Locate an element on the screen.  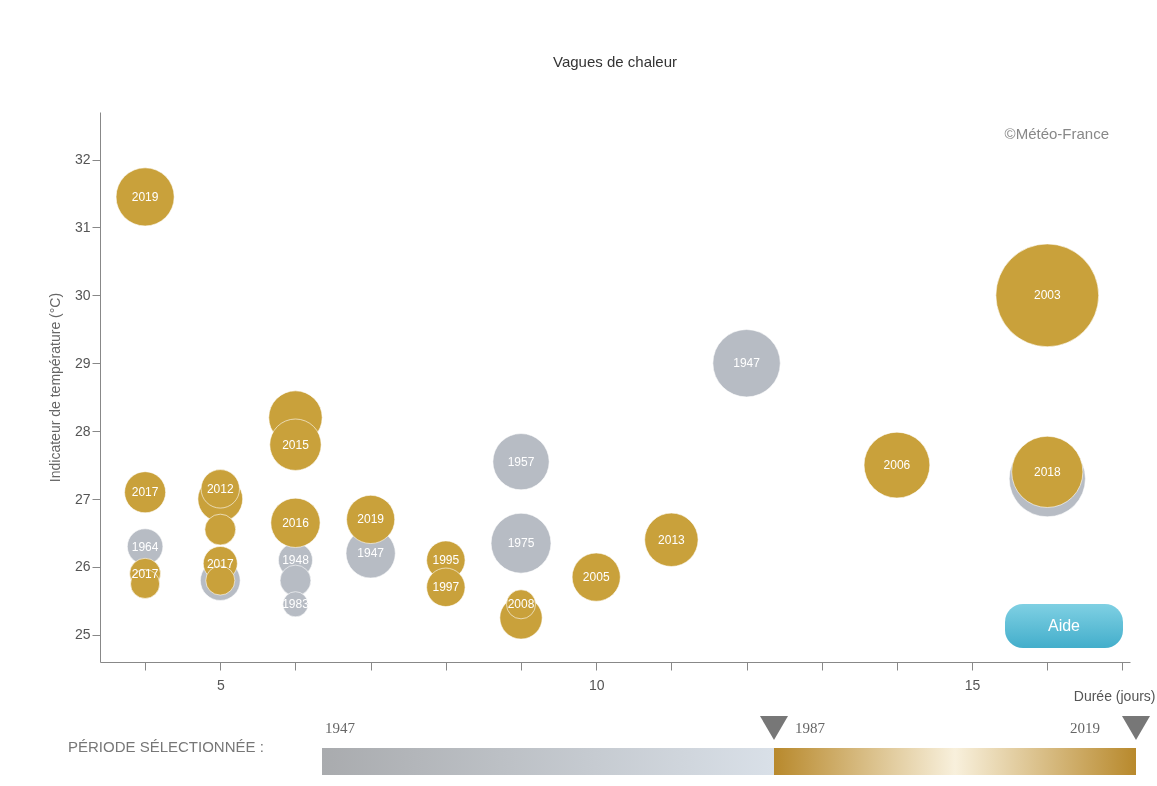
annotation: 2013 is located at coordinates (672, 539).